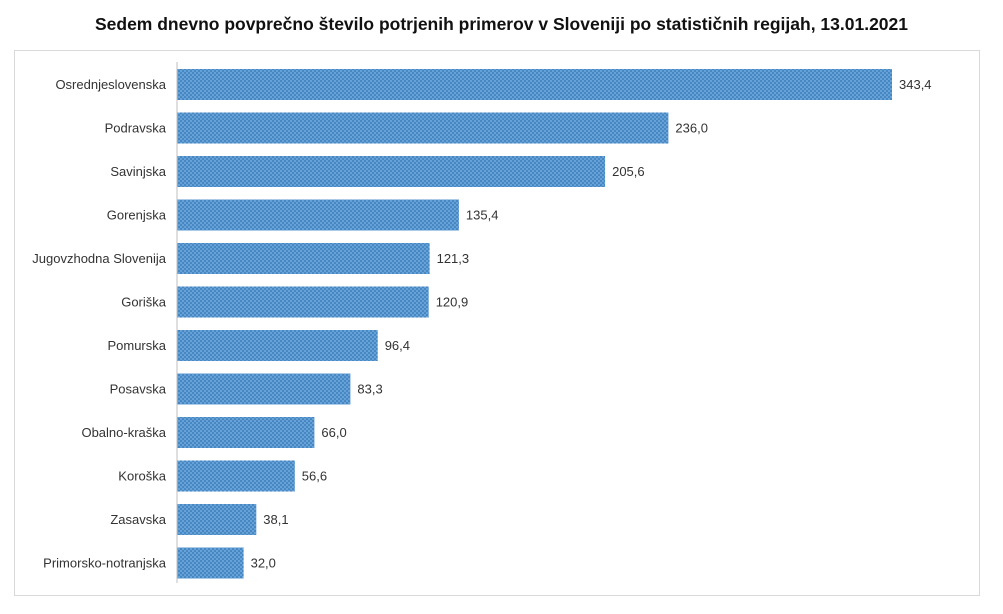  What do you see at coordinates (236, 476) in the screenshot?
I see `bar-koro-ka` at bounding box center [236, 476].